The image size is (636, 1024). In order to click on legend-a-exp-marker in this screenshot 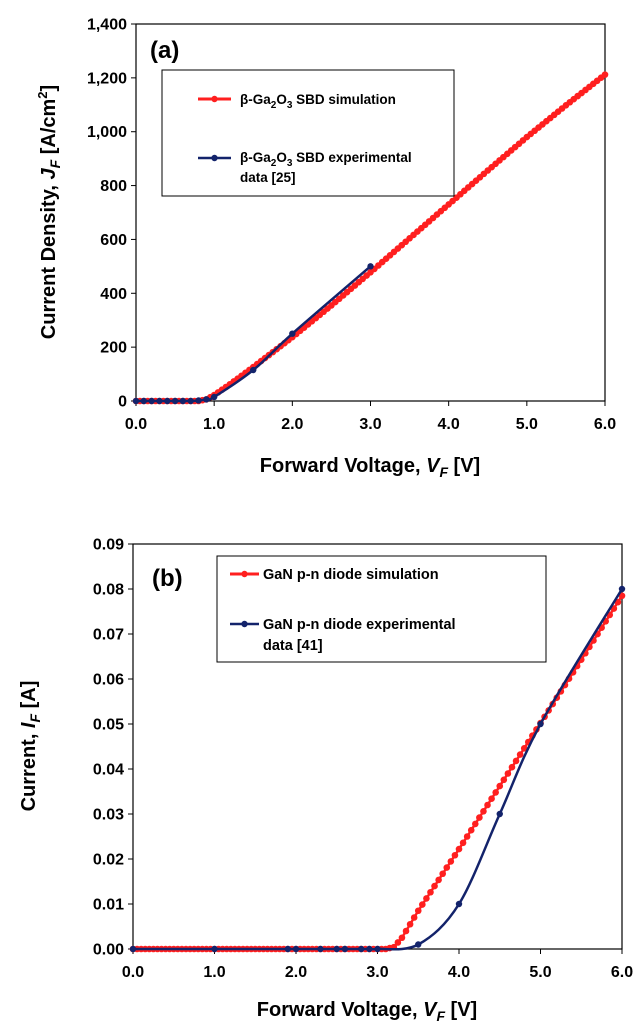, I will do `click(214, 158)`.